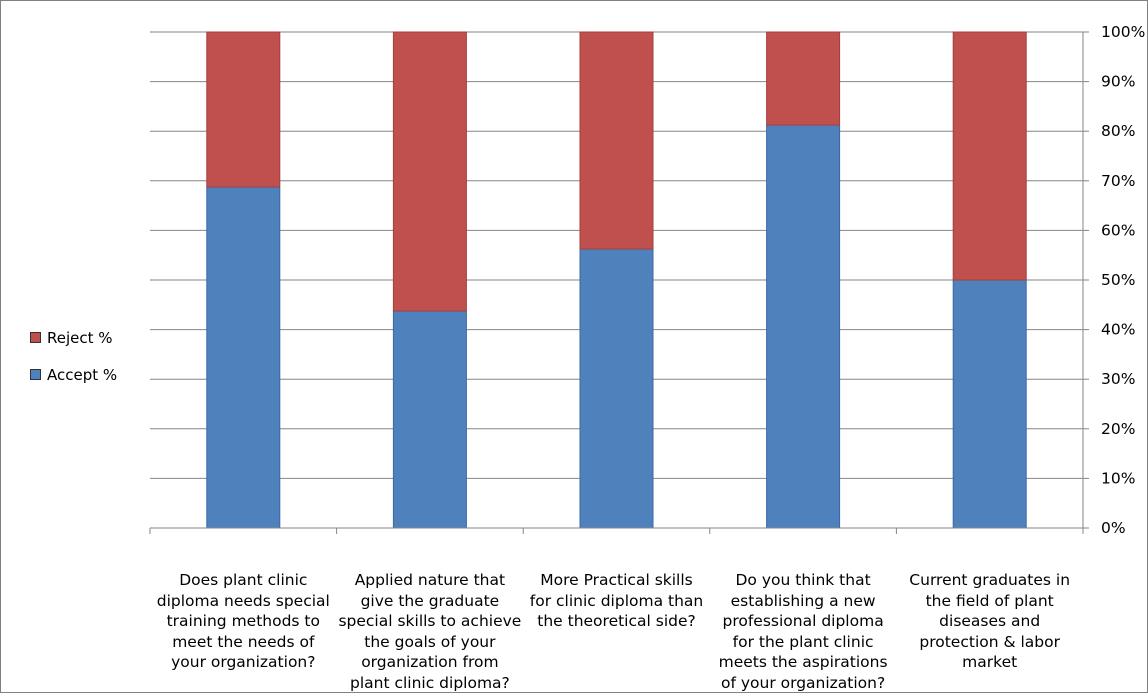 The height and width of the screenshot is (693, 1148). What do you see at coordinates (429, 682) in the screenshot?
I see `category-label-line: plant clinic diploma?` at bounding box center [429, 682].